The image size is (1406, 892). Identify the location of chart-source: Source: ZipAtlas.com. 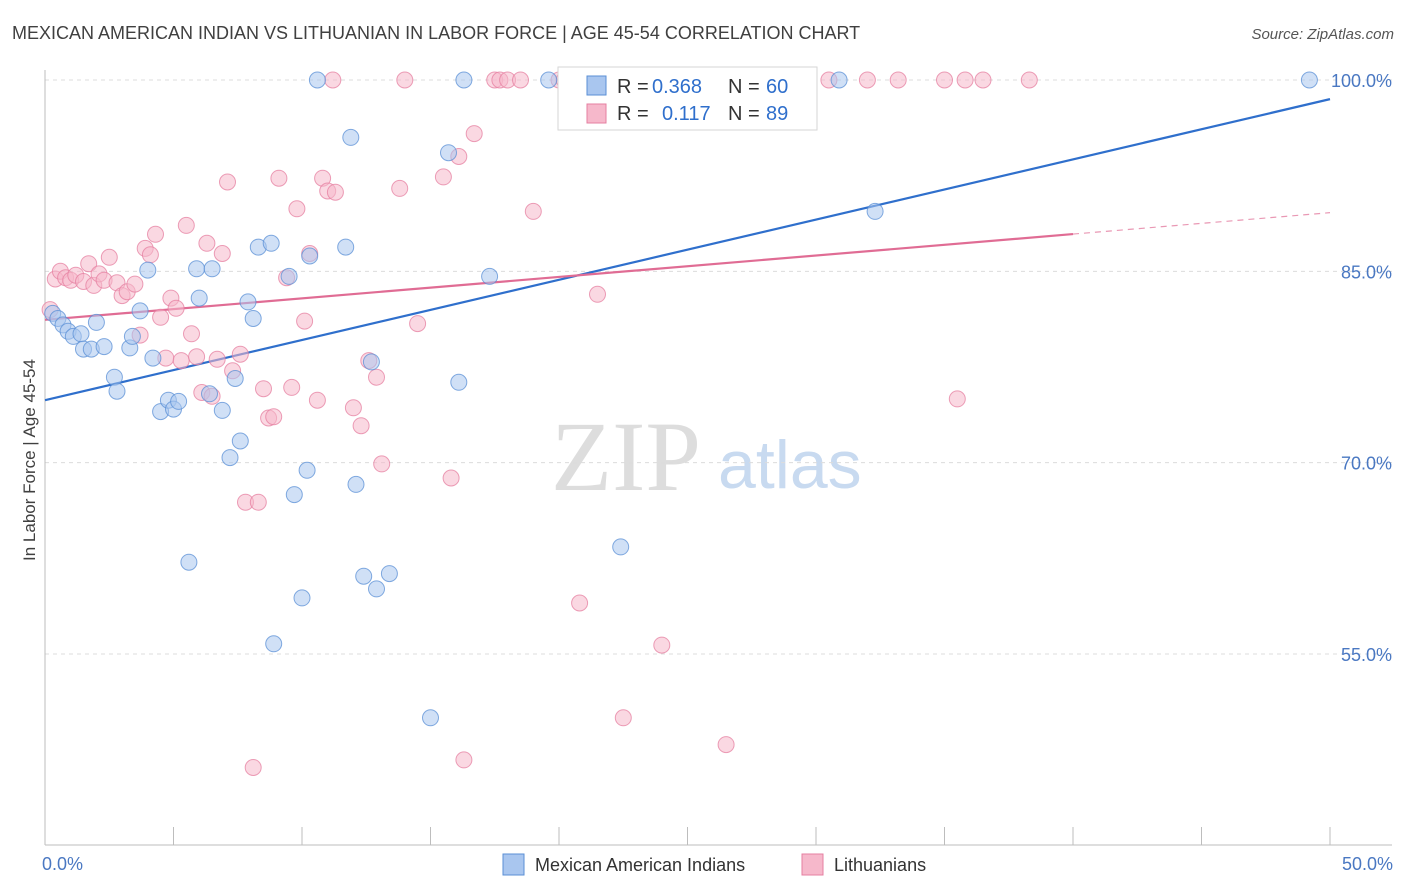
(1322, 34).